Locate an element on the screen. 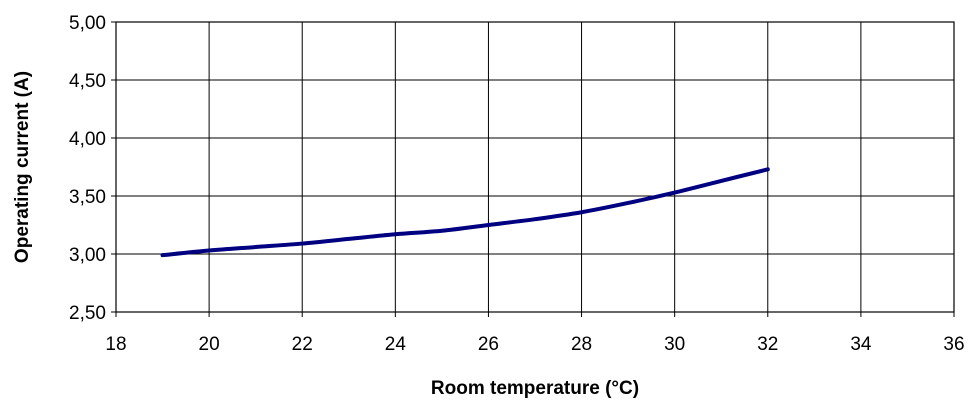 The image size is (974, 406). x-tick-label: 20 is located at coordinates (209, 344).